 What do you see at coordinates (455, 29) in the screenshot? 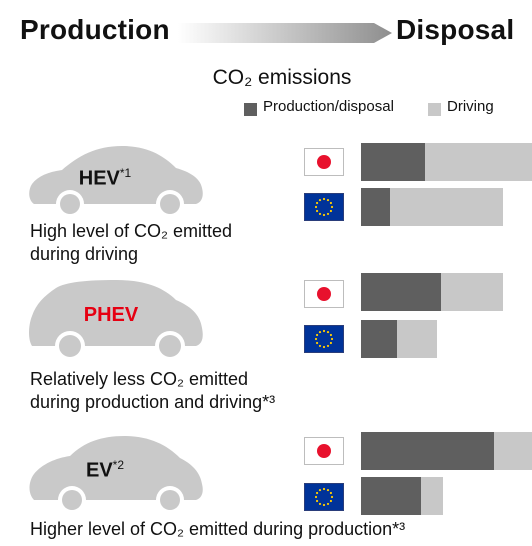
I see `header-disposal: Disposal` at bounding box center [455, 29].